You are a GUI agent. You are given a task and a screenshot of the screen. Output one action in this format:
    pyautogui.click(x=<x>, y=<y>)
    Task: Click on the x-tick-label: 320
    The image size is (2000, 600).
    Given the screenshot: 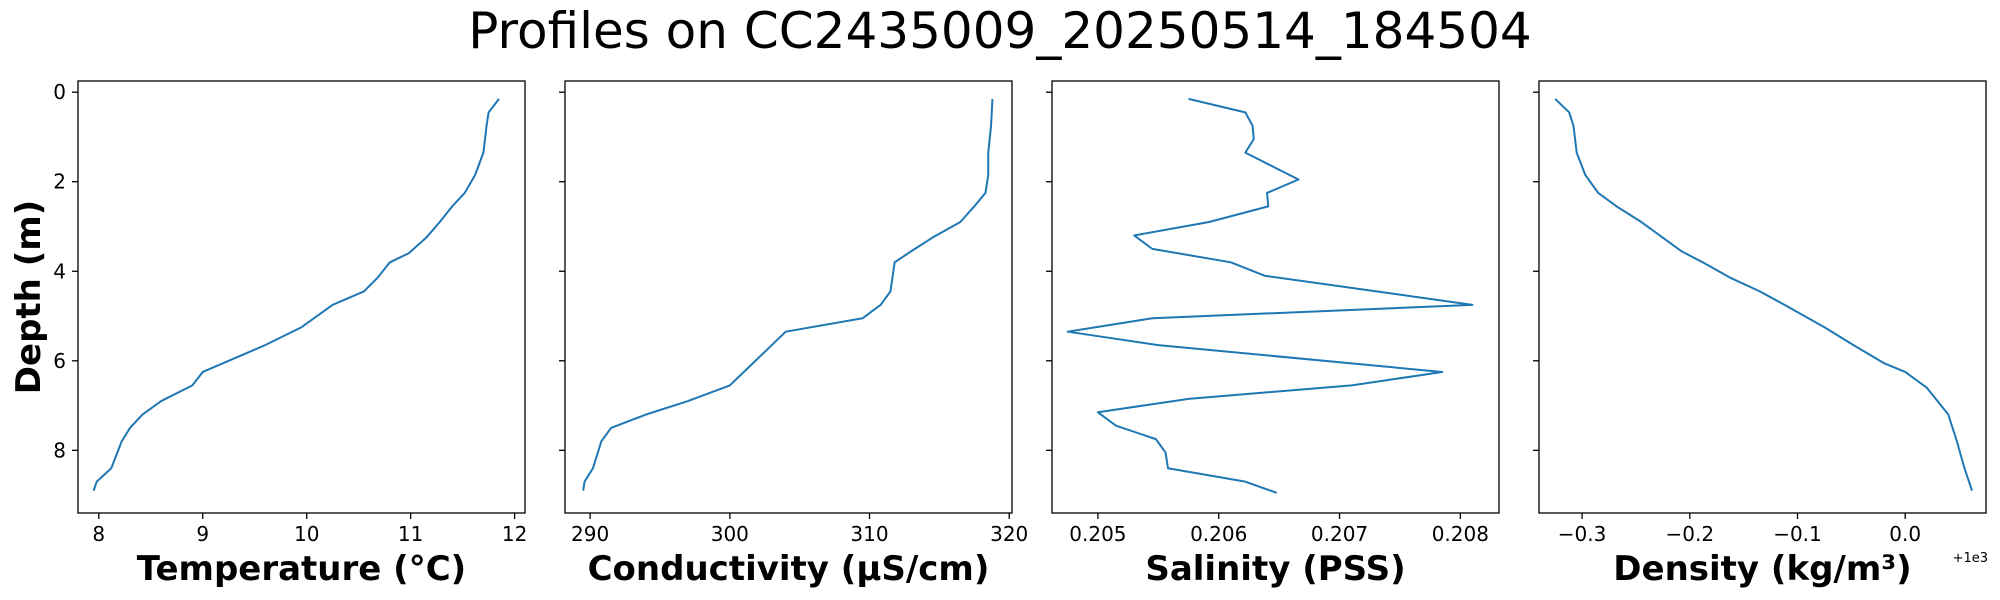 What is the action you would take?
    pyautogui.click(x=1009, y=534)
    